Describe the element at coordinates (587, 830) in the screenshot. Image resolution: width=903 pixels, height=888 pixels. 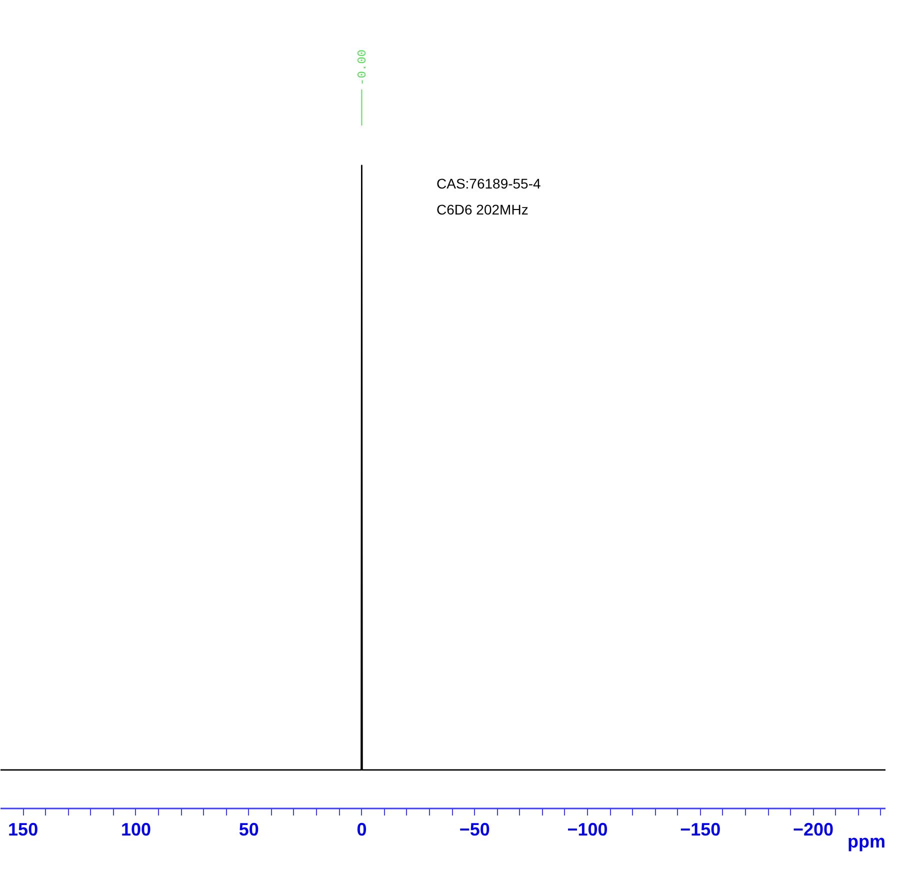
I see `x-tick-label: −100` at that location.